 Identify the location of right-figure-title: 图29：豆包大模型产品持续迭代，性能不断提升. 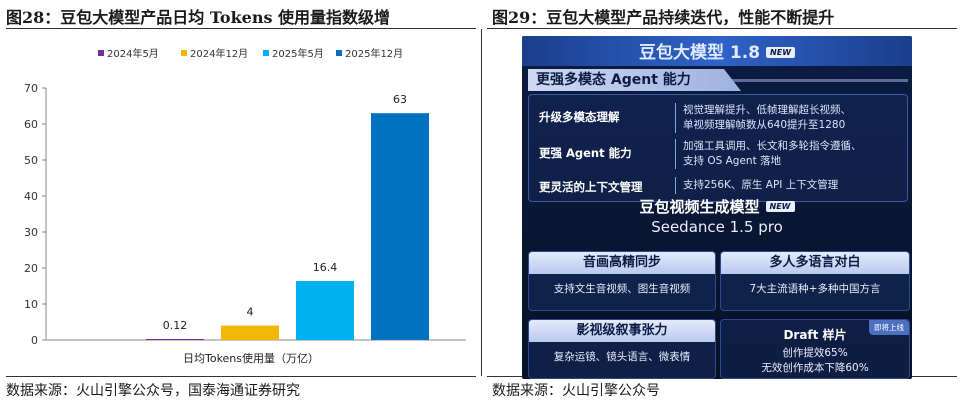
(663, 17).